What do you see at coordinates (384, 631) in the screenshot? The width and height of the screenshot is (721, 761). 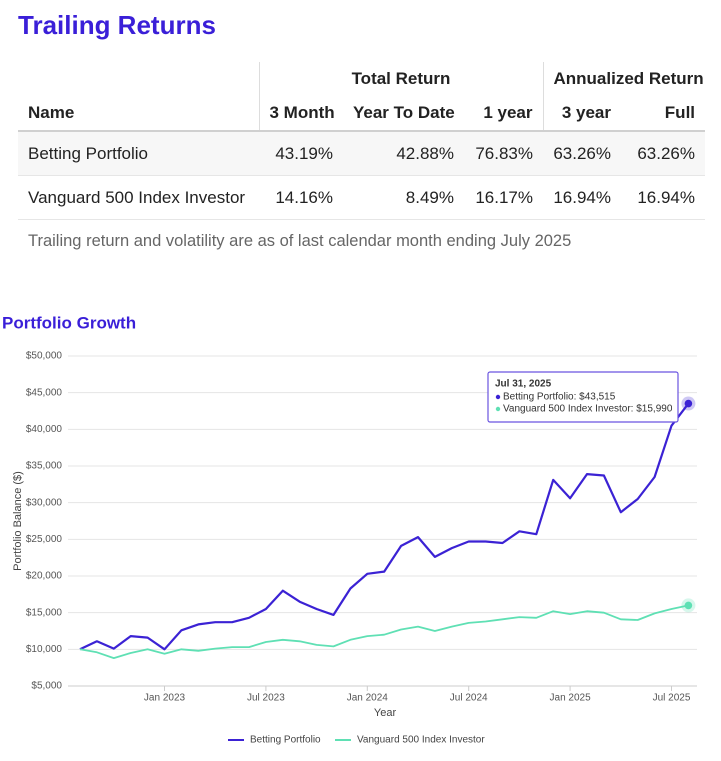 I see `series-line` at bounding box center [384, 631].